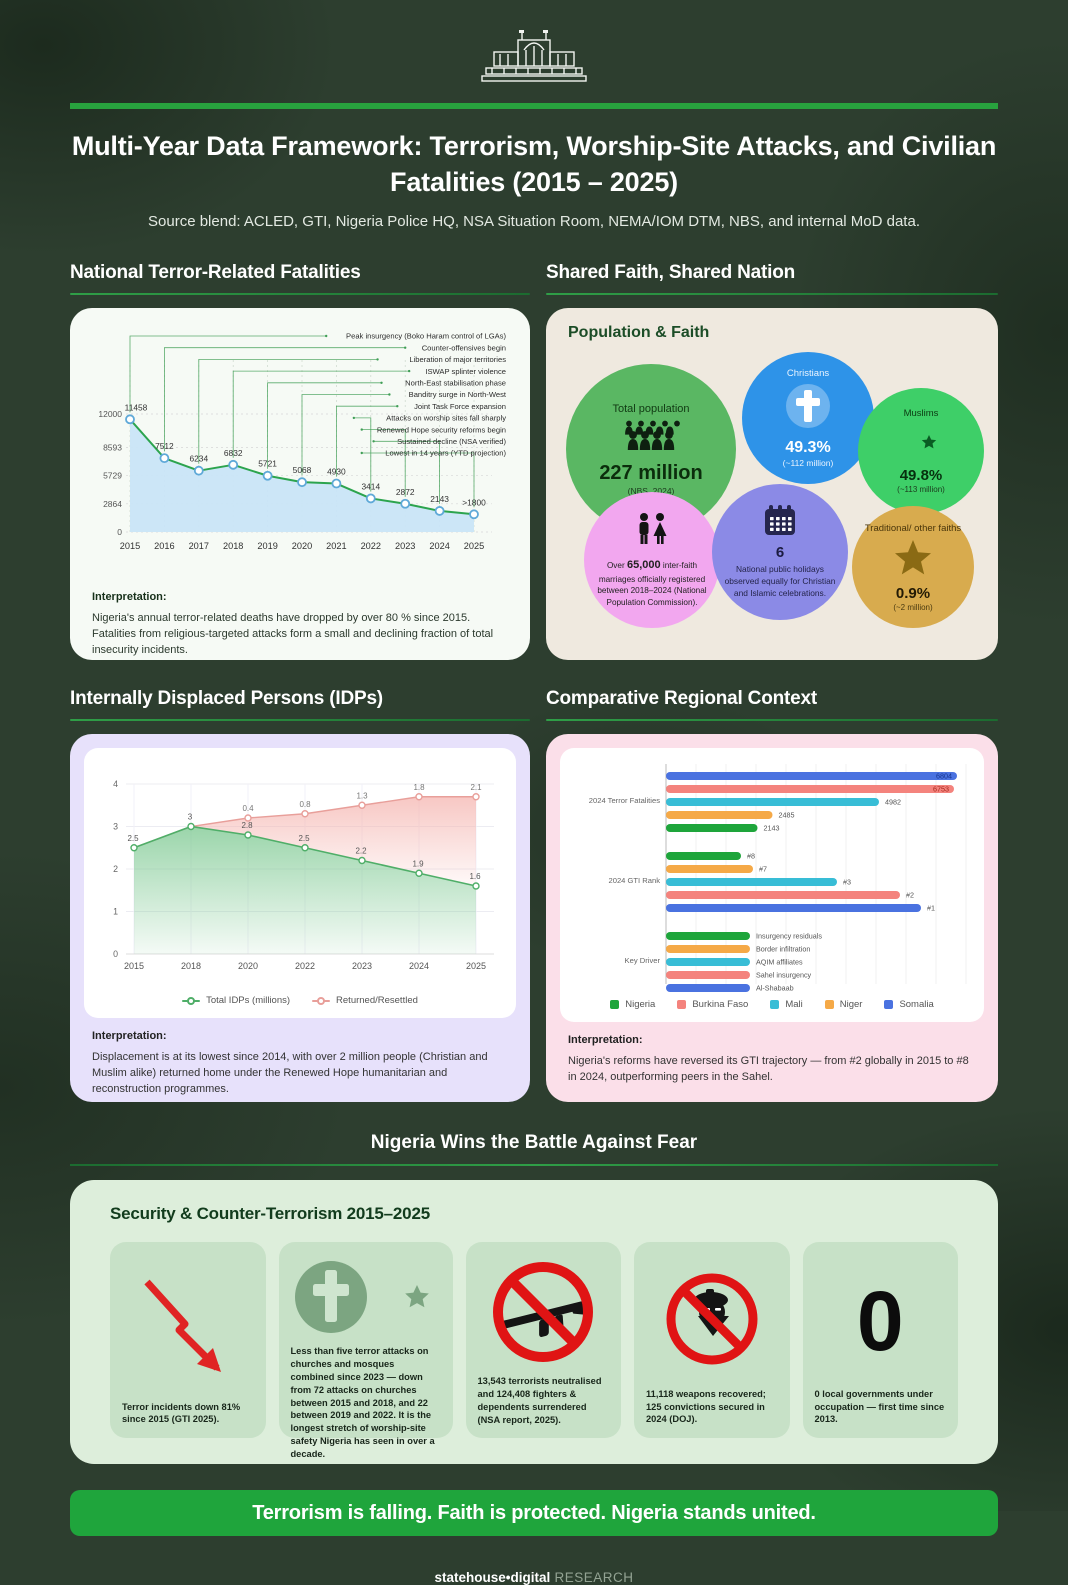 The height and width of the screenshot is (1585, 1068). What do you see at coordinates (708, 936) in the screenshot?
I see `bar-nigeria` at bounding box center [708, 936].